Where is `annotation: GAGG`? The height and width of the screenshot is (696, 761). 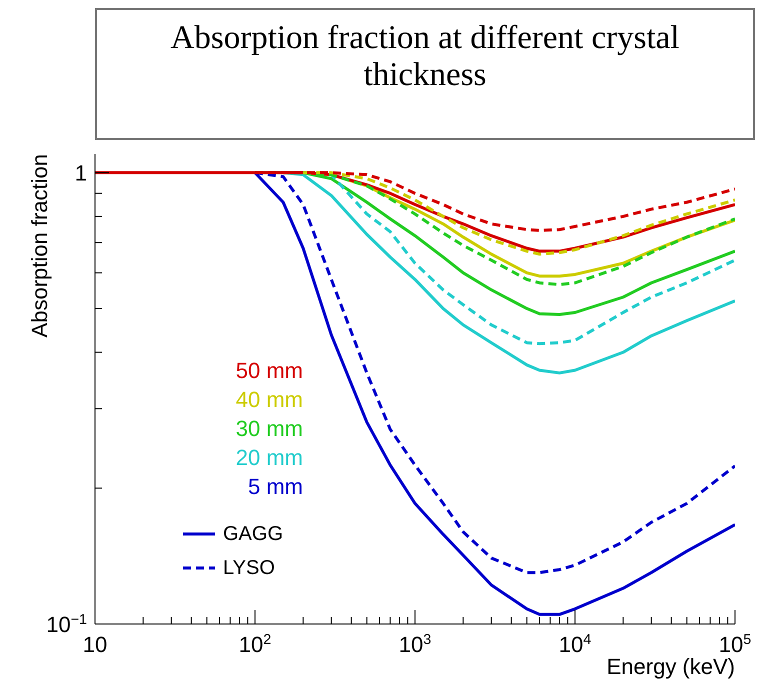 annotation: GAGG is located at coordinates (253, 534).